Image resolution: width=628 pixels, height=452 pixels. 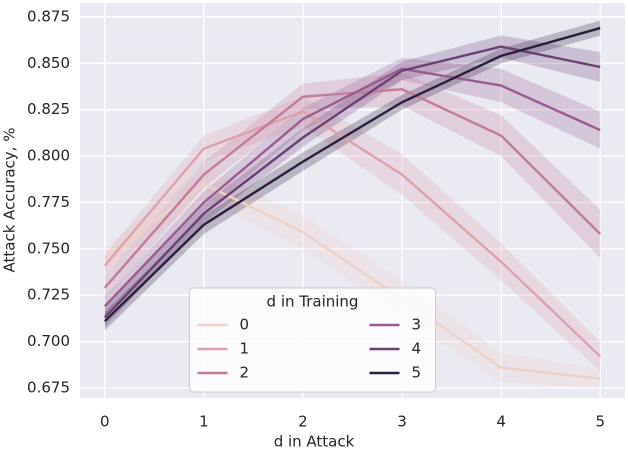 I want to click on x-tick-label: 4, so click(x=501, y=422).